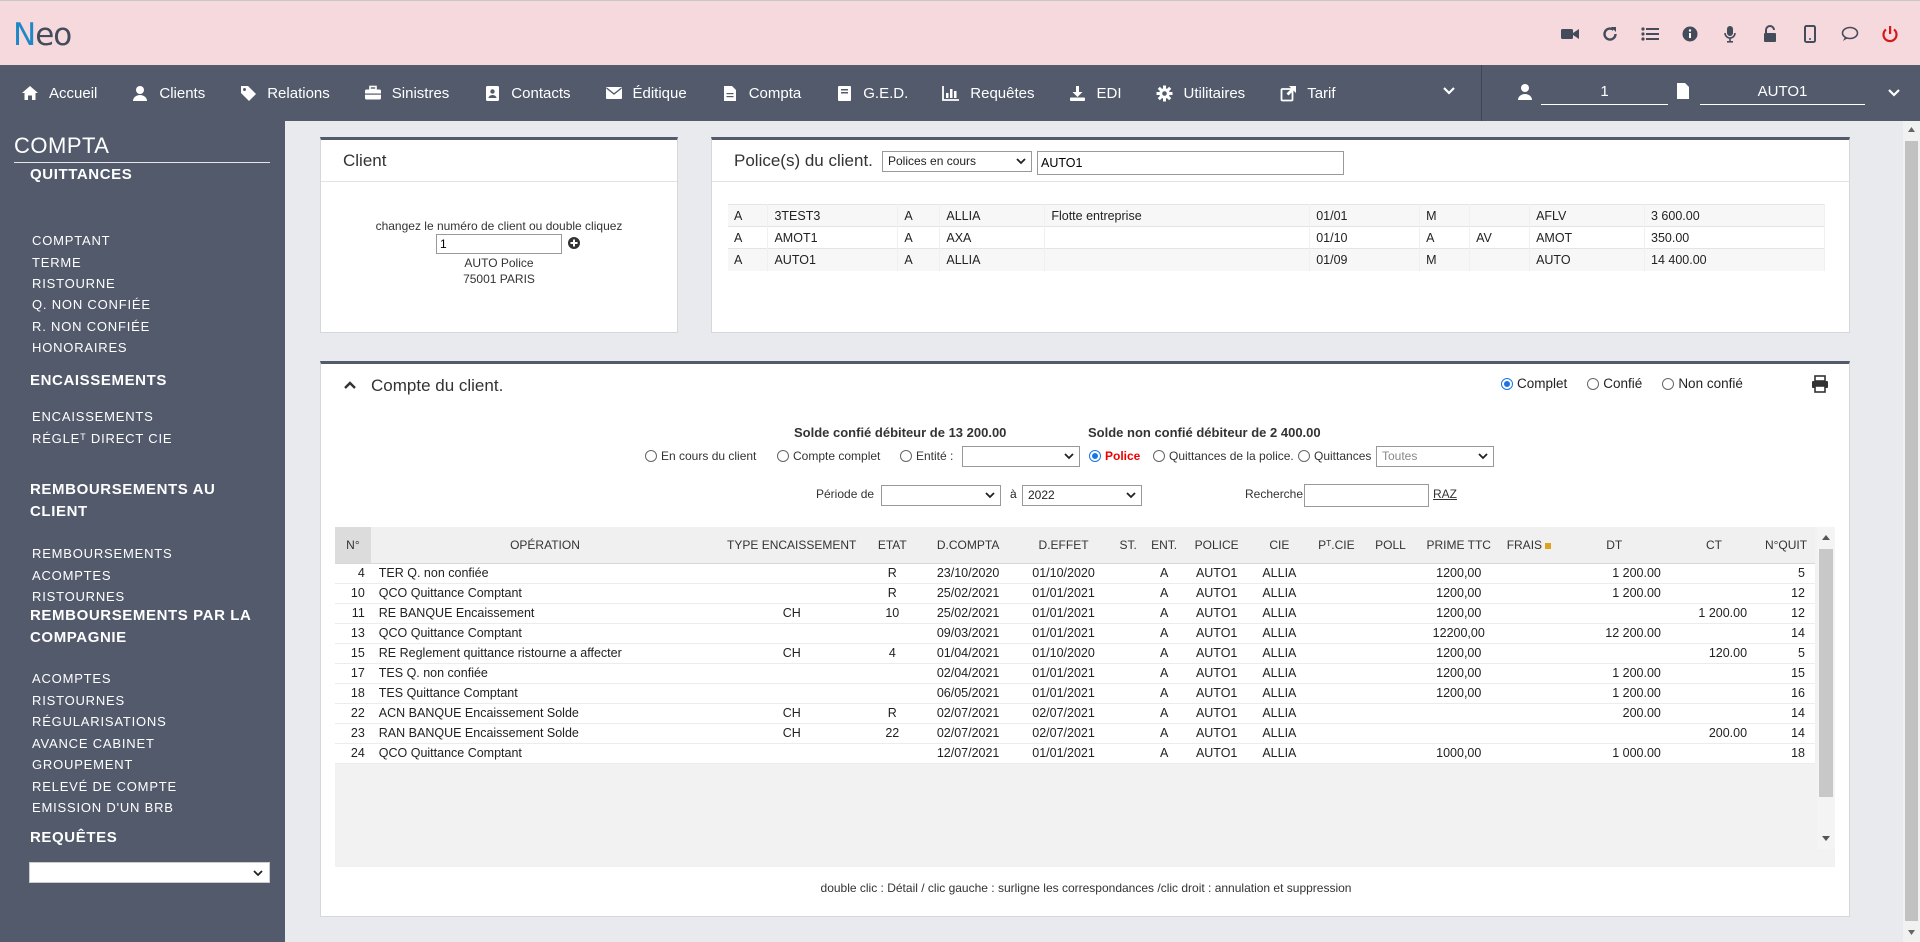 This screenshot has height=942, width=1920. Describe the element at coordinates (1604, 93) in the screenshot. I see `quick-client-number: 1` at that location.